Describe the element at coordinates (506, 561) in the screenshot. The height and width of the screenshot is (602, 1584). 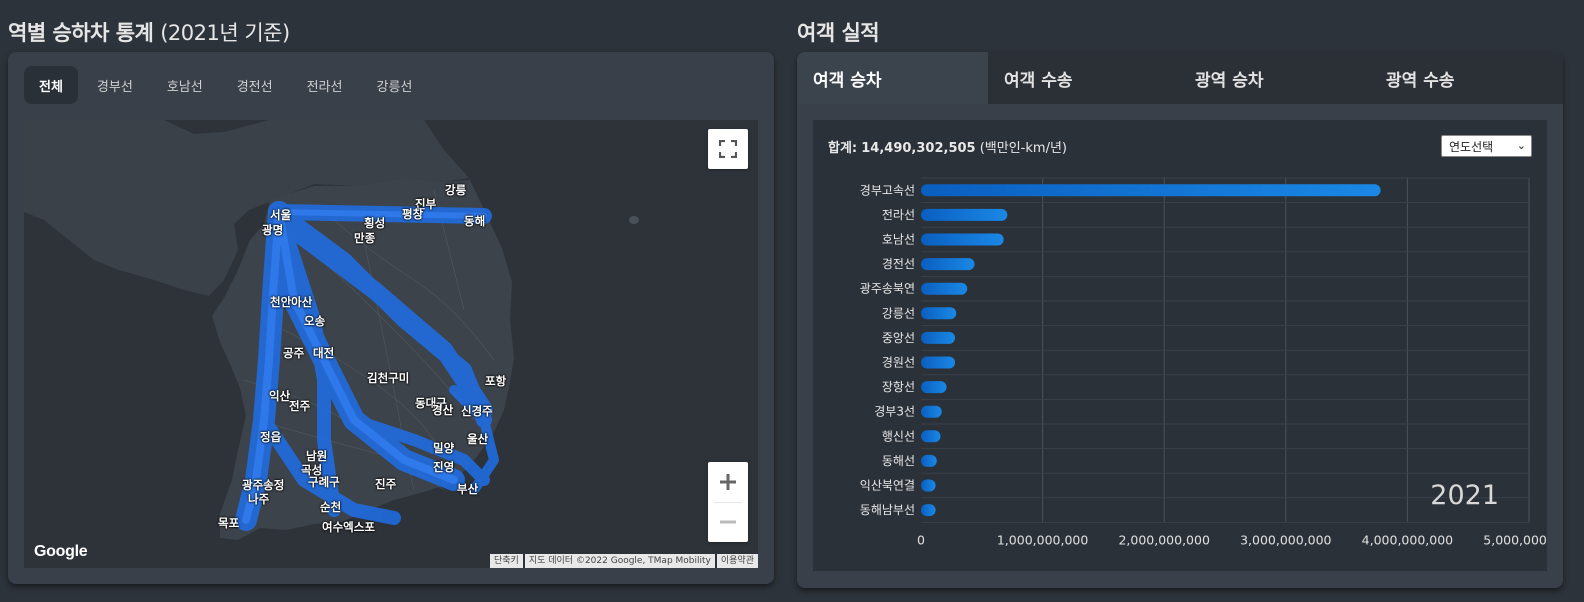
I see `keyboard-shortcuts-link: 단축키` at that location.